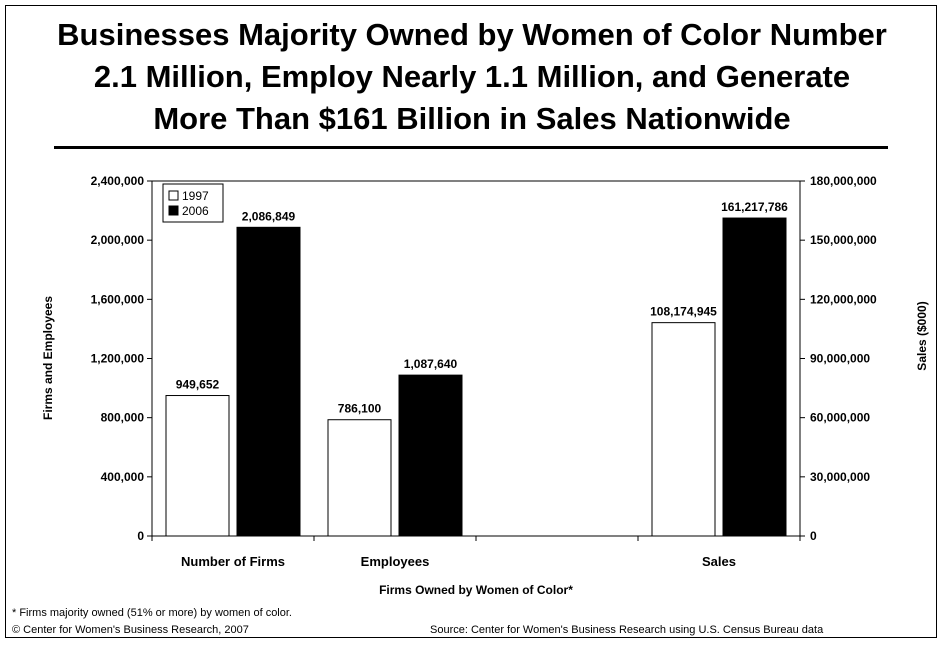 This screenshot has height=645, width=944. What do you see at coordinates (476, 552) in the screenshot?
I see `x-axis: Number of Firms Employees Sales` at bounding box center [476, 552].